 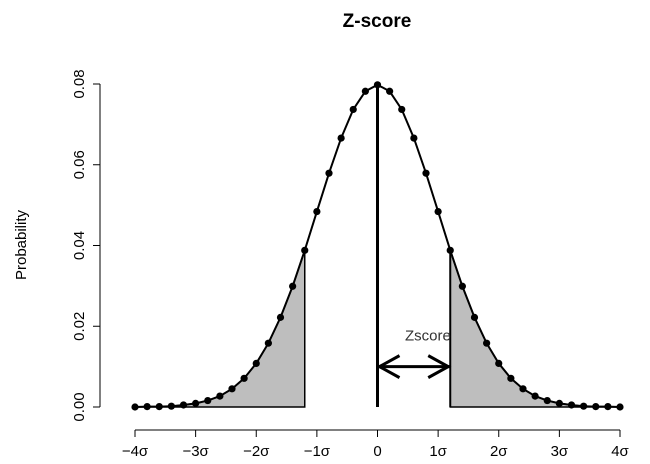 What do you see at coordinates (560, 451) in the screenshot?
I see `x-tick-label: 3σ` at bounding box center [560, 451].